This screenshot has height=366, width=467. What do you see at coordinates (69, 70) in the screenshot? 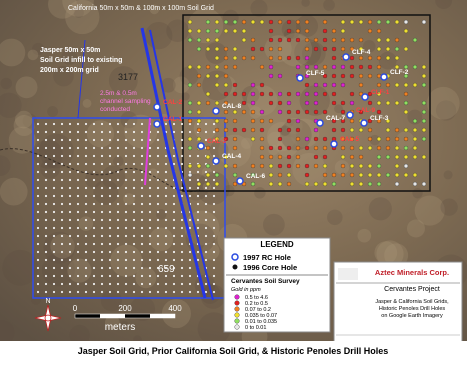
I see `callout: 200m x 200m grid` at bounding box center [69, 70].